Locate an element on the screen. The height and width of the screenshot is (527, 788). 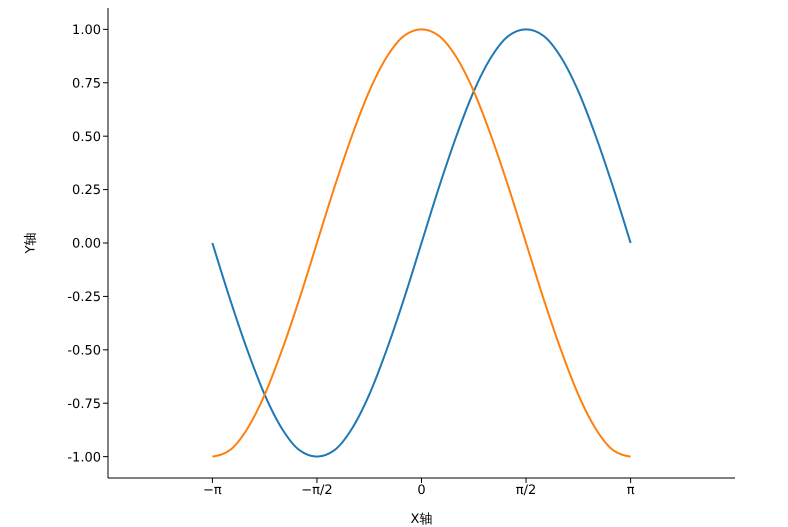
x-tick-label: π/2 is located at coordinates (526, 490).